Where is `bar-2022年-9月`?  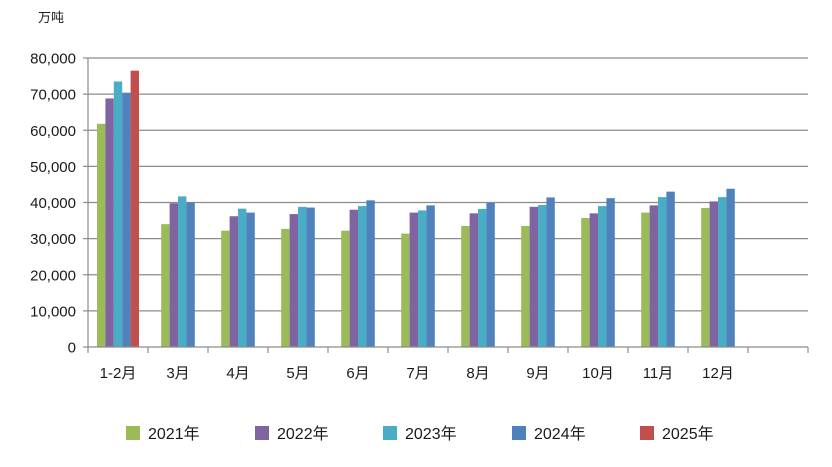 bar-2022年-9月 is located at coordinates (533, 276).